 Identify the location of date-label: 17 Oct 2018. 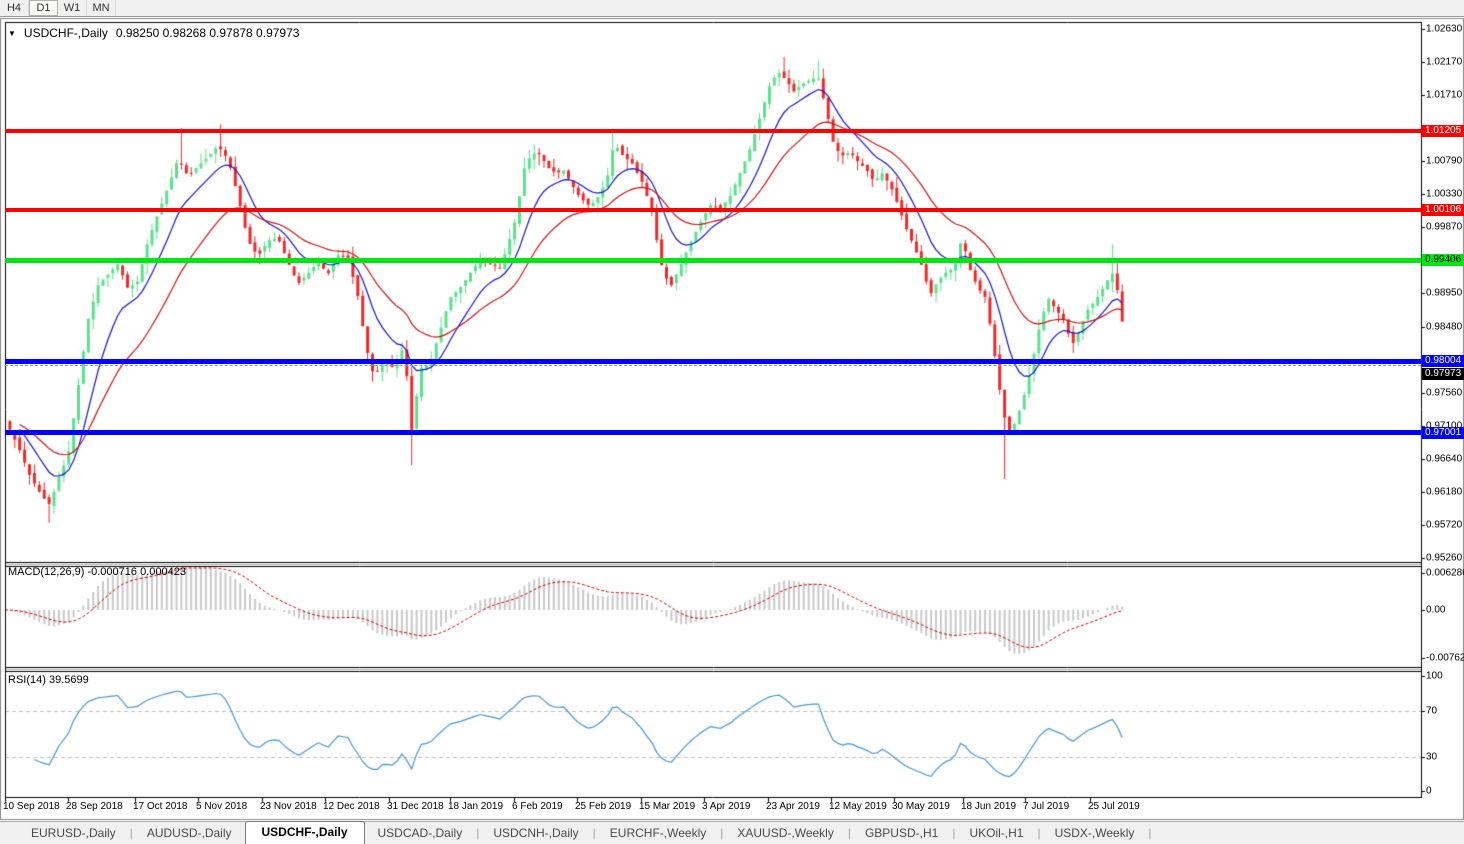
(160, 806).